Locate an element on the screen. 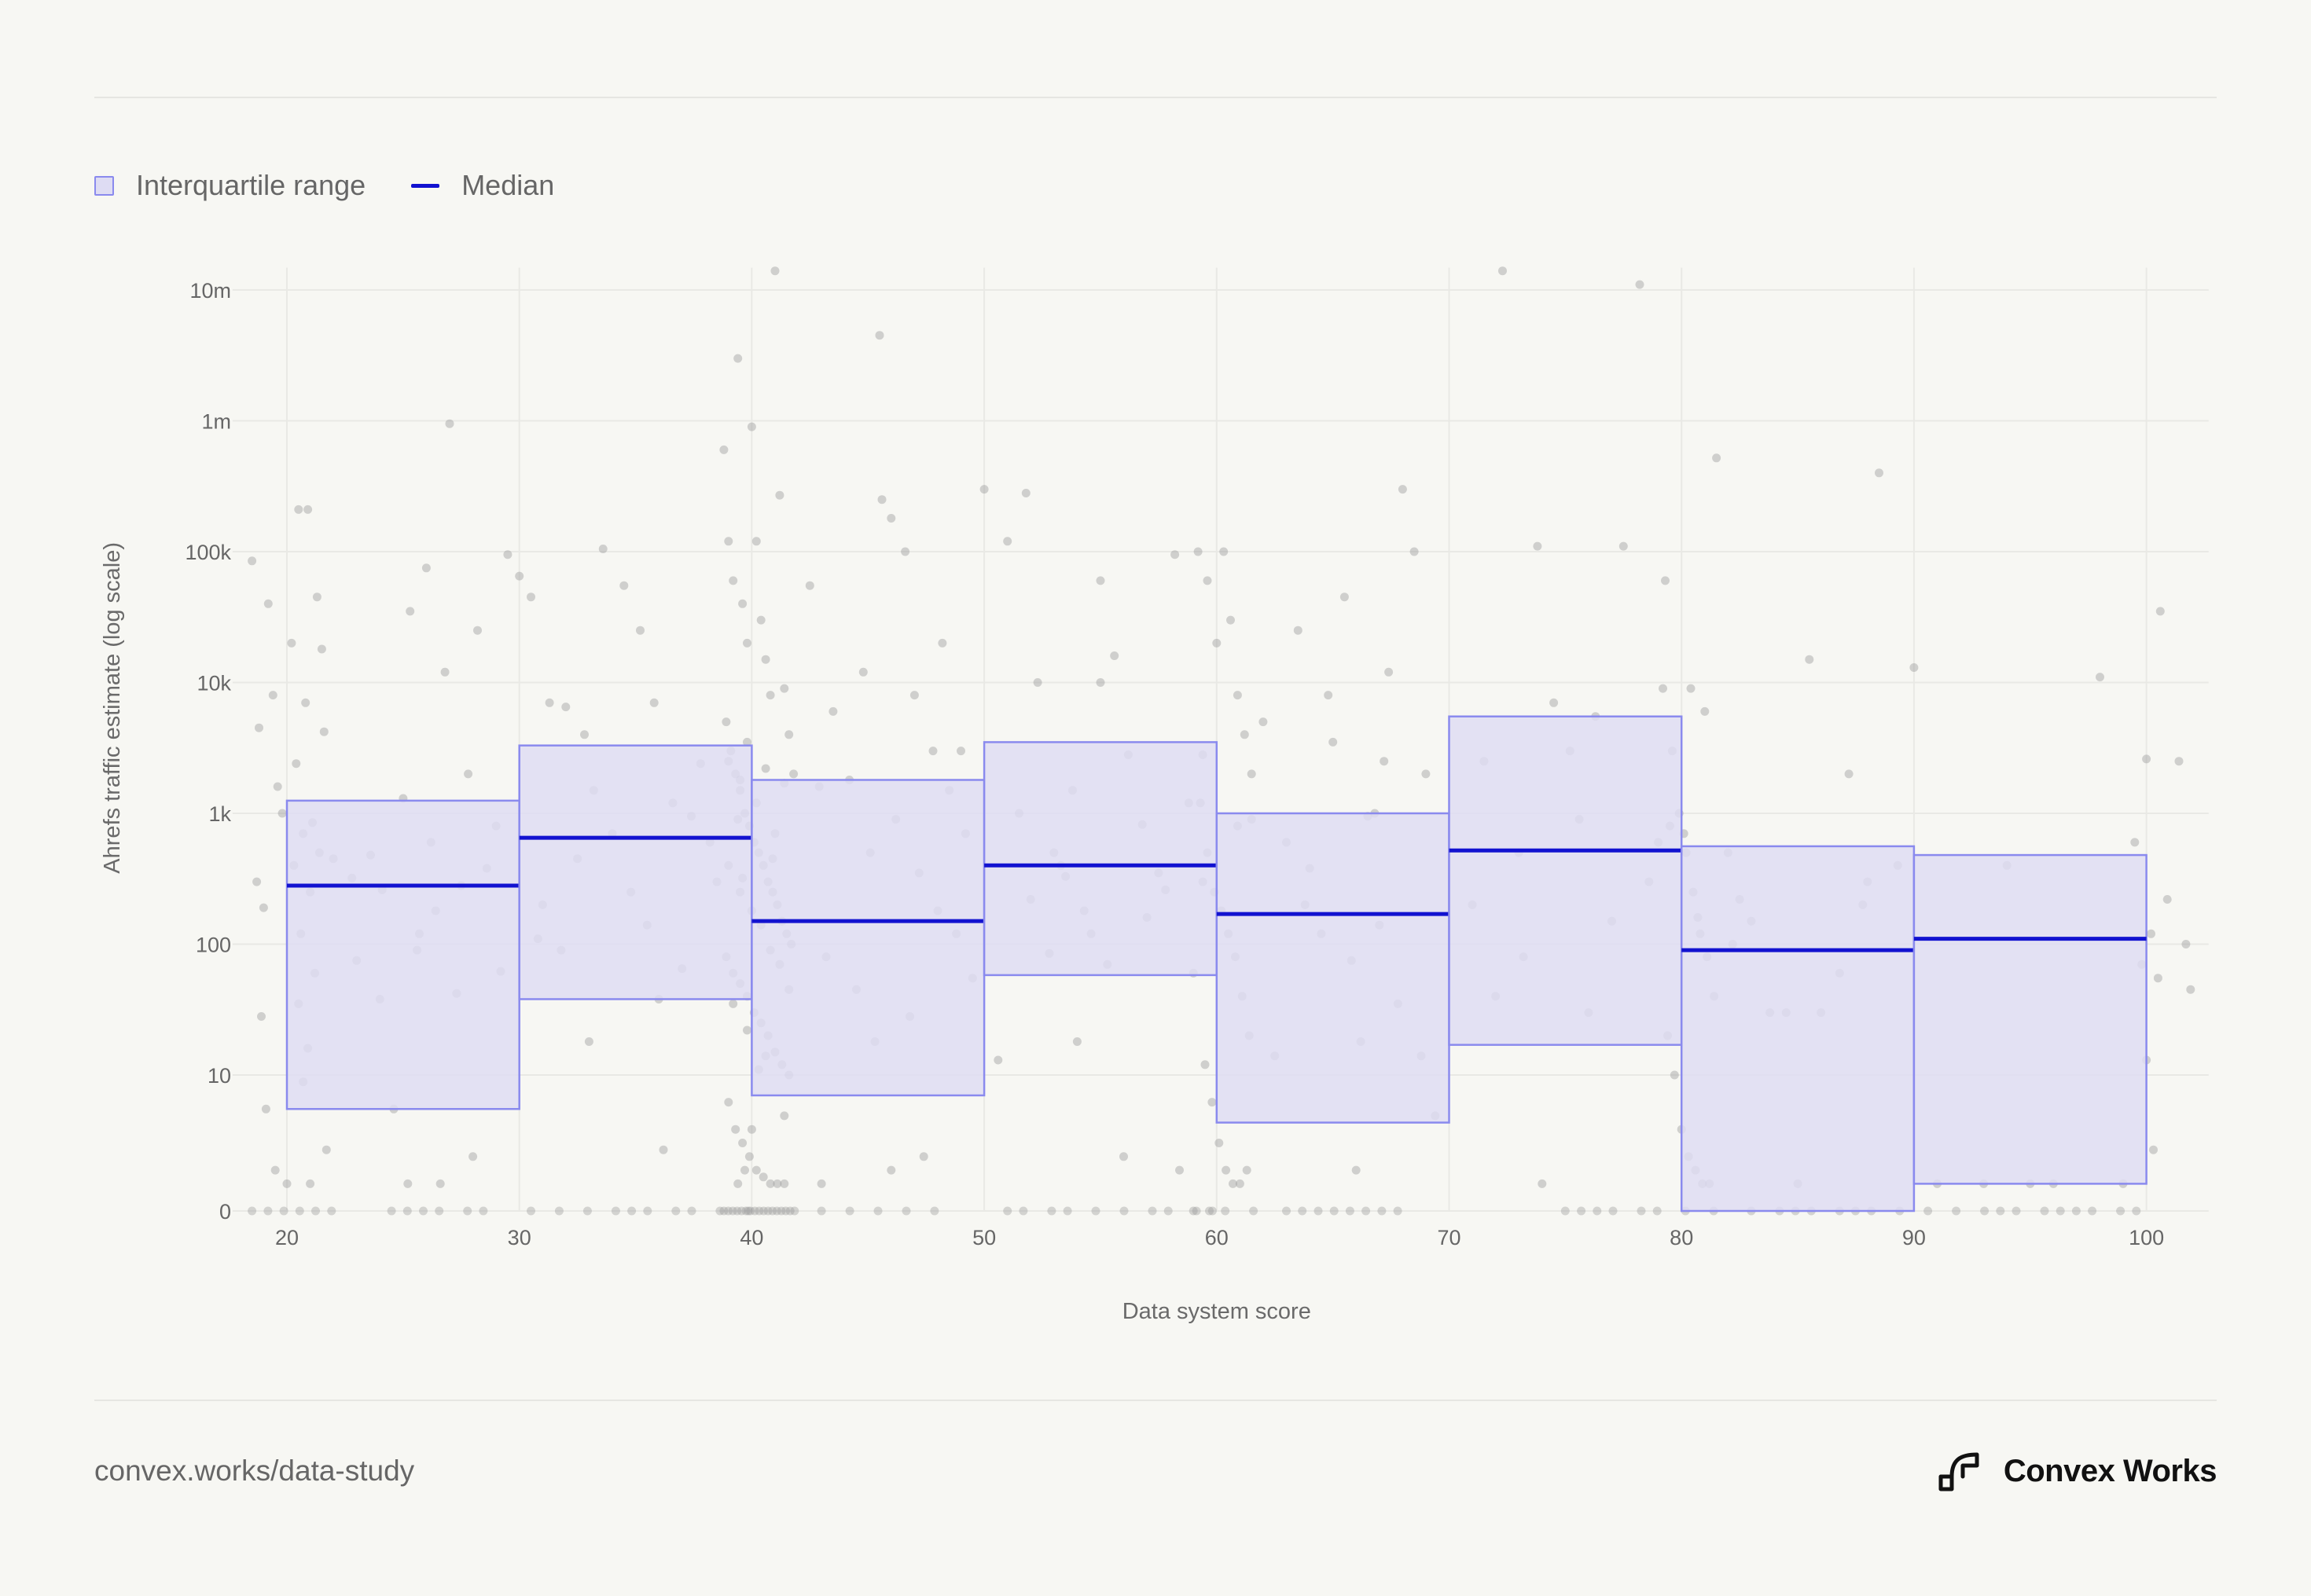 The image size is (2311, 1596). y-tick-label: 100 is located at coordinates (213, 945).